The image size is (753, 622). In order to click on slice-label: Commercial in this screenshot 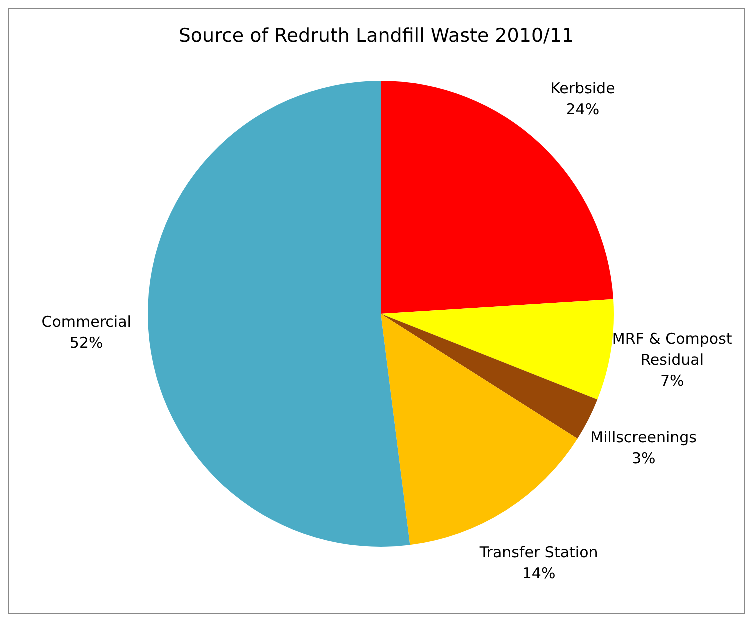, I will do `click(87, 322)`.